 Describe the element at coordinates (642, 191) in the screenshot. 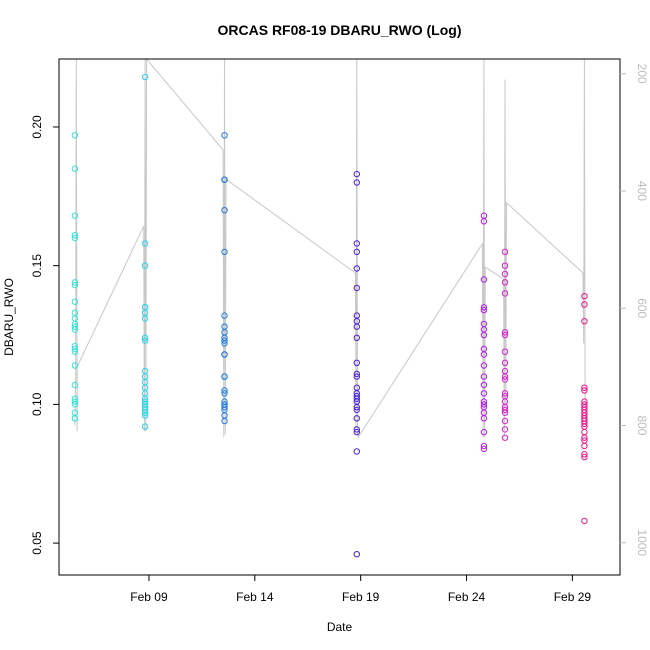

I see `right-tick-label: 400` at that location.